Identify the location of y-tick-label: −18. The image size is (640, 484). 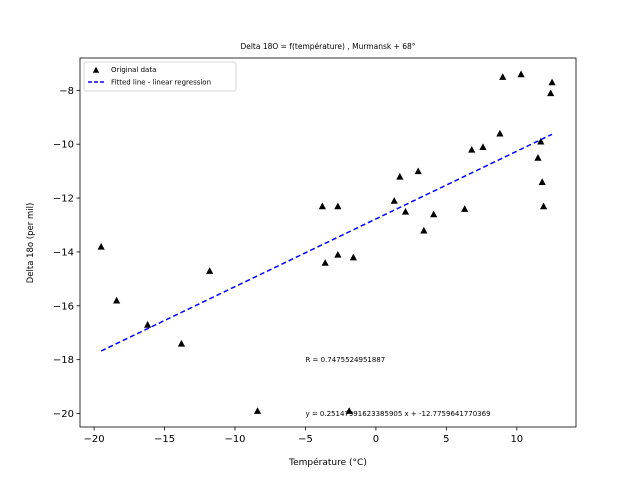
(63, 360).